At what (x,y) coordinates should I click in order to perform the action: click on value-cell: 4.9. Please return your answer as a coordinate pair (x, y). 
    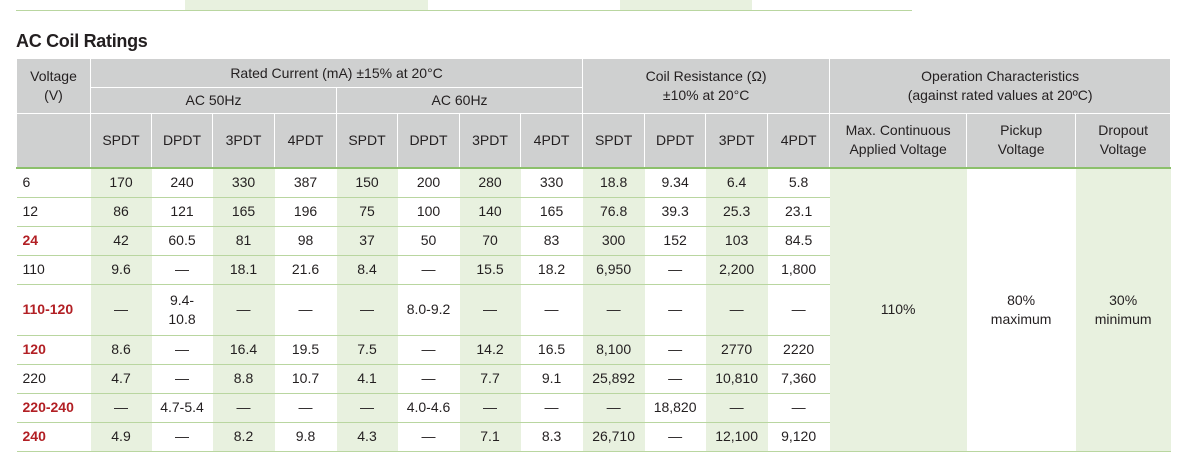
    Looking at the image, I should click on (121, 437).